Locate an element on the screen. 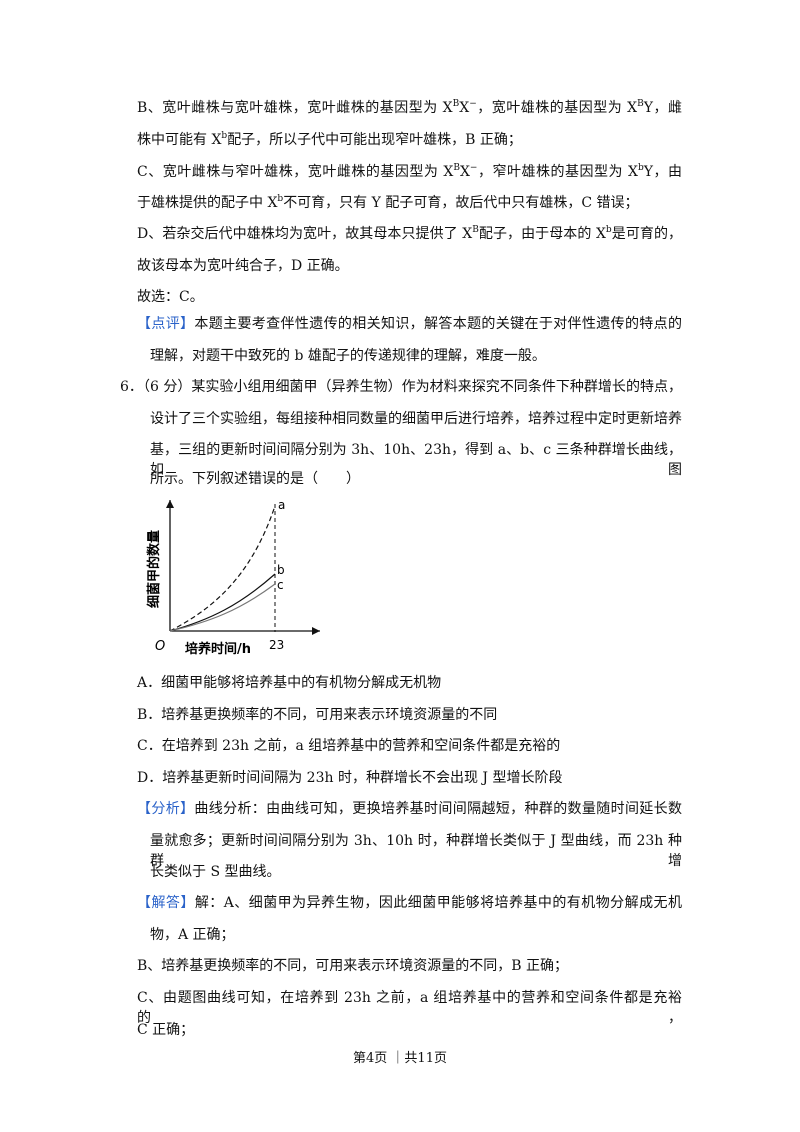 The height and width of the screenshot is (1132, 800). origin-label: O is located at coordinates (160, 646).